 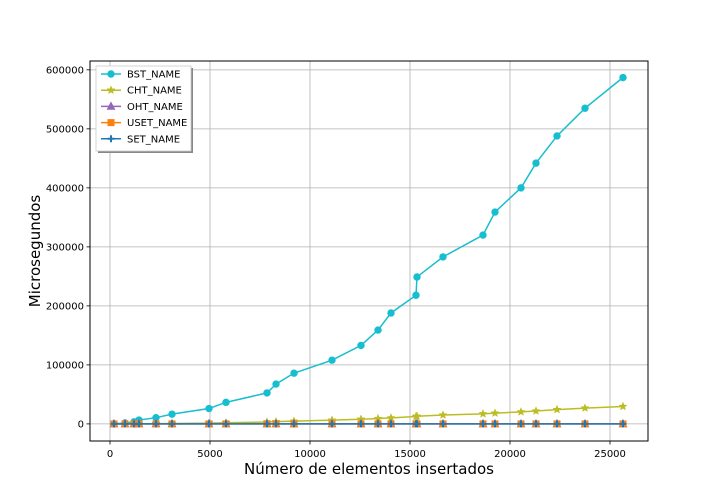 What do you see at coordinates (65, 365) in the screenshot?
I see `y-tick-label: 100000` at bounding box center [65, 365].